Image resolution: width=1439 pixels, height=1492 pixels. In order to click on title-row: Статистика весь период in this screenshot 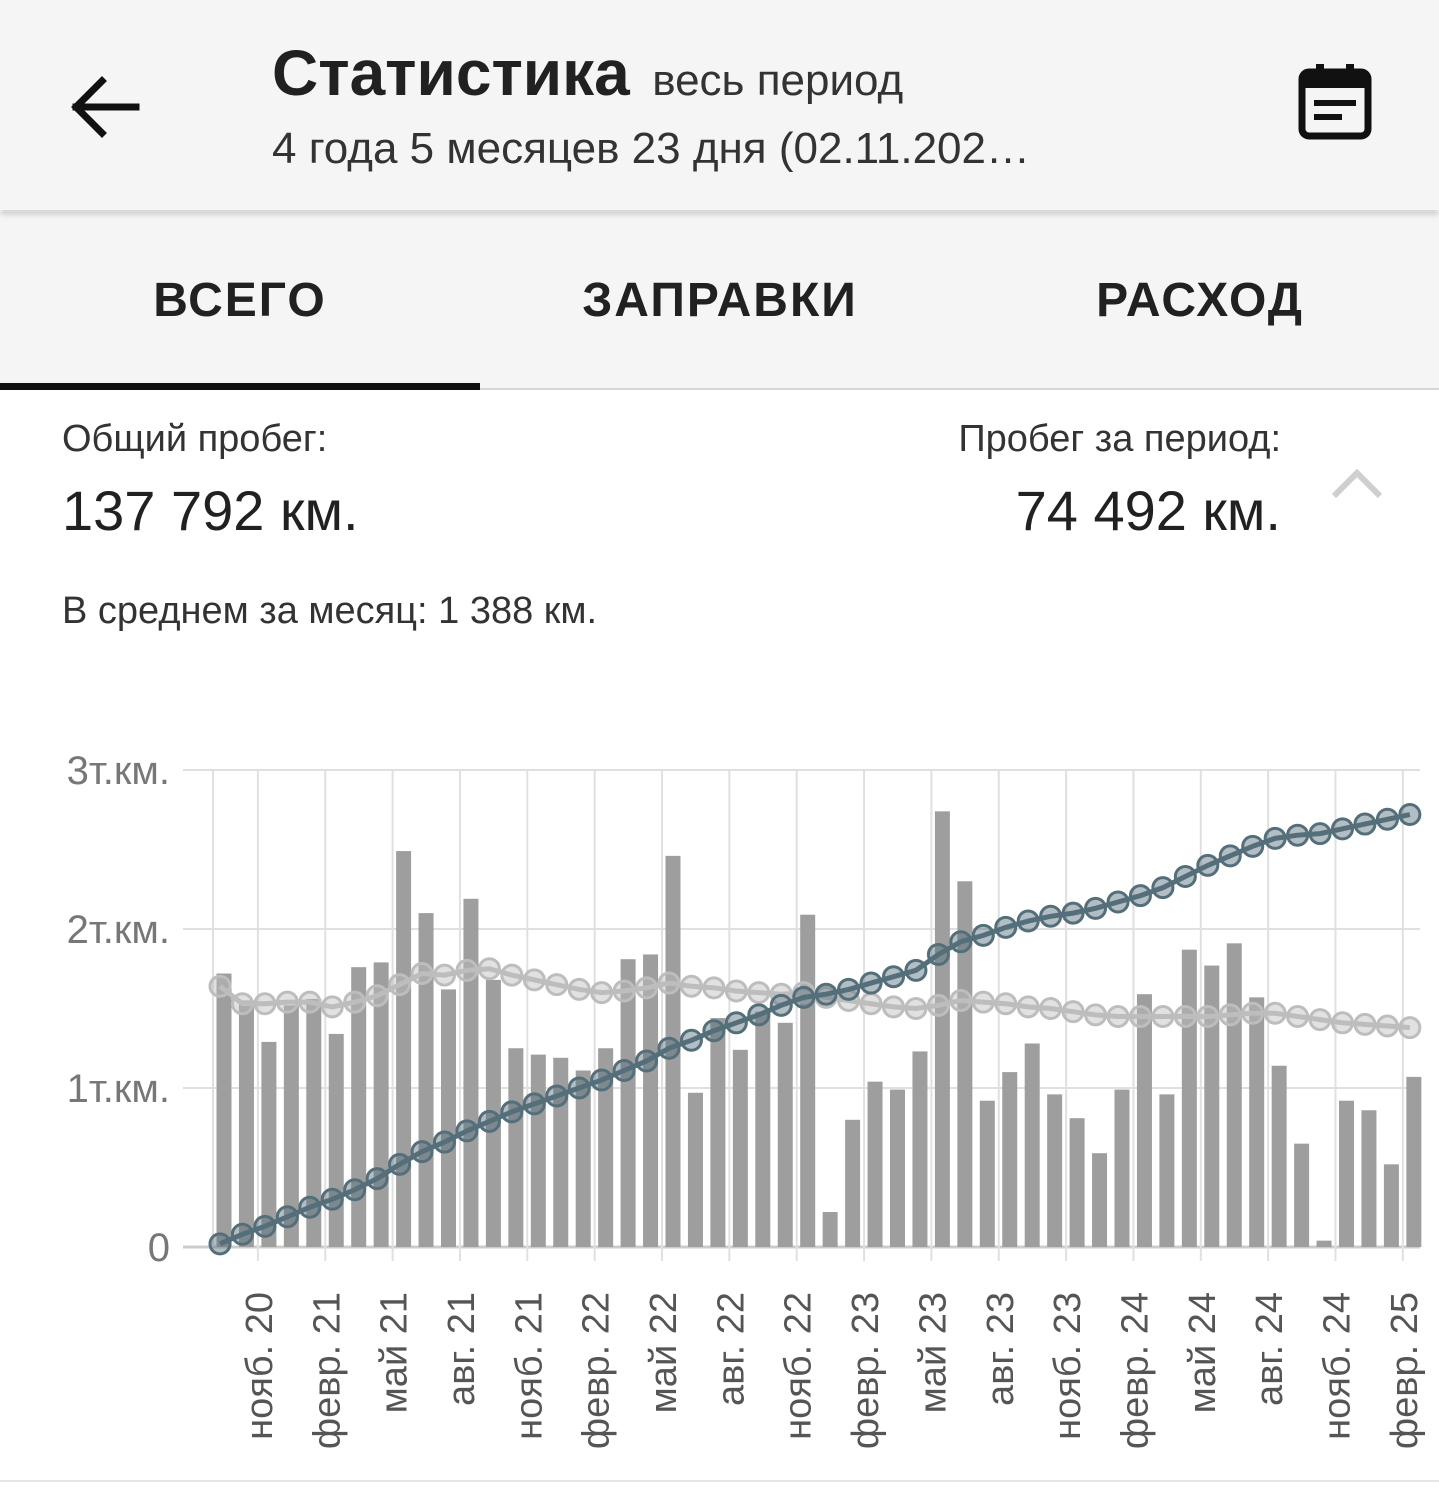, I will do `click(587, 73)`.